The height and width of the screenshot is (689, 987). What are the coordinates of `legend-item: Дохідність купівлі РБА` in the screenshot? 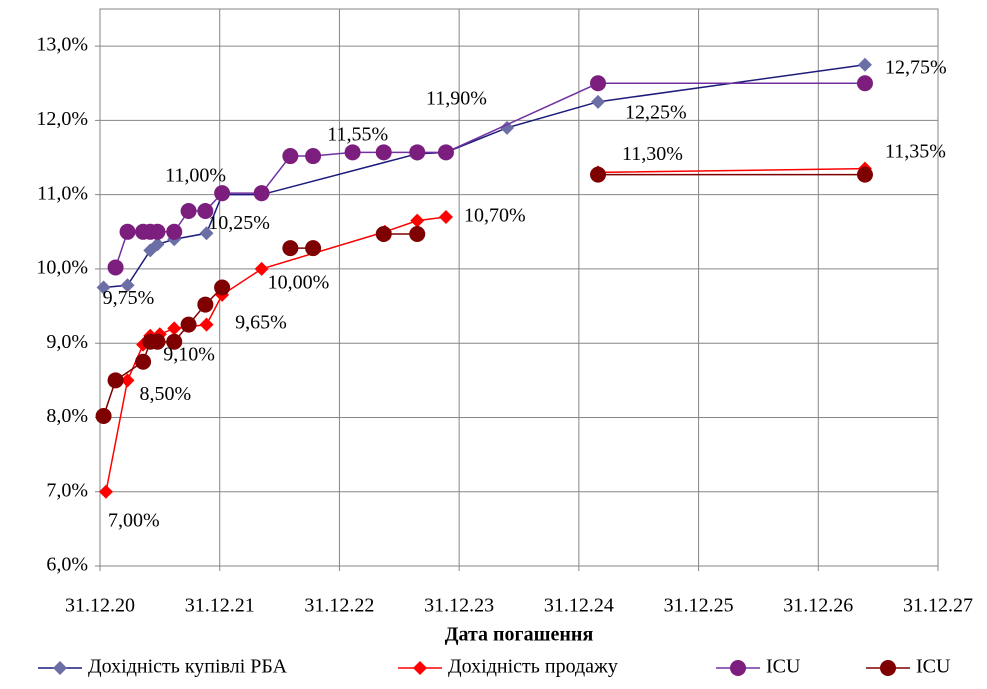 It's located at (163, 667).